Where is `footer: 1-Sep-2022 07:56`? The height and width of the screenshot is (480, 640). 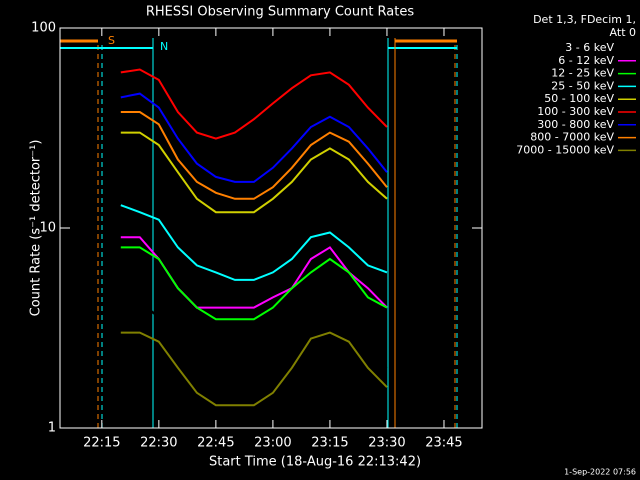
footer: 1-Sep-2022 07:56 is located at coordinates (600, 472).